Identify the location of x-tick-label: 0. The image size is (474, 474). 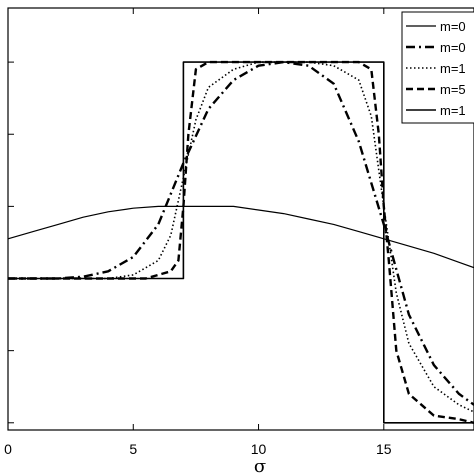
(8, 449).